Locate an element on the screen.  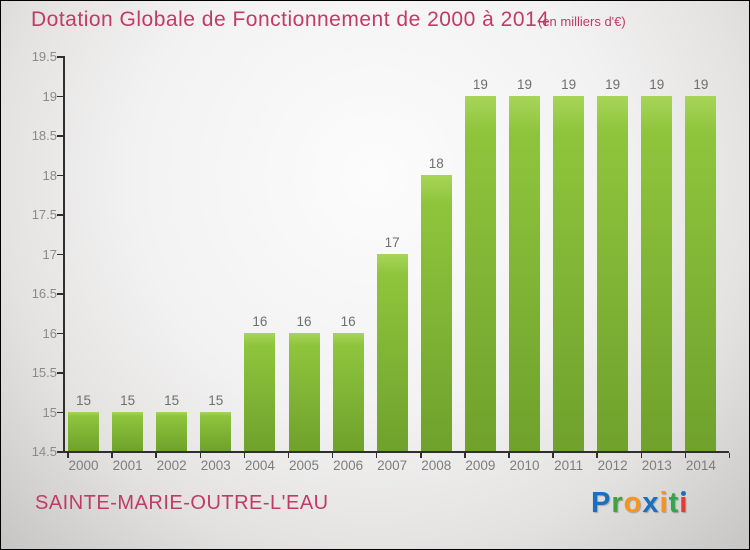
x-axis-category-label: 2014 is located at coordinates (700, 465).